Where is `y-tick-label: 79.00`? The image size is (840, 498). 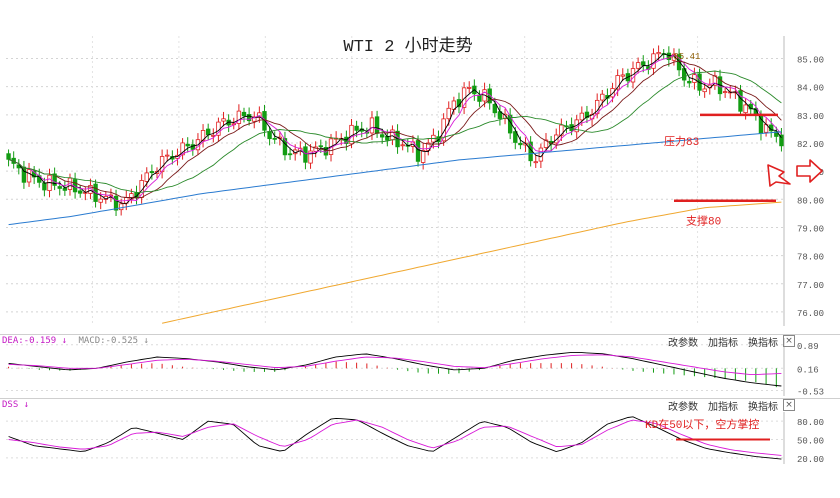 y-tick-label: 79.00 is located at coordinates (810, 229).